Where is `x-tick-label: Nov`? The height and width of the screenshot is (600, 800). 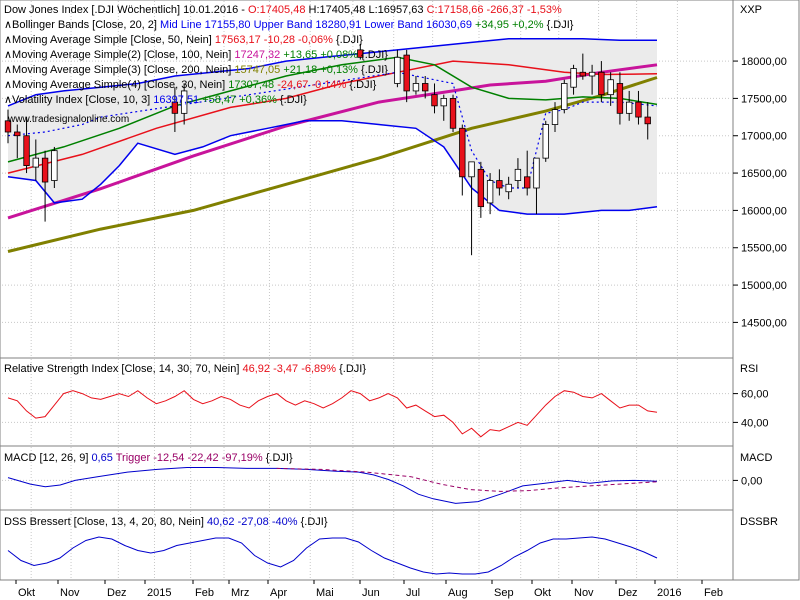
x-tick-label: Nov is located at coordinates (584, 593).